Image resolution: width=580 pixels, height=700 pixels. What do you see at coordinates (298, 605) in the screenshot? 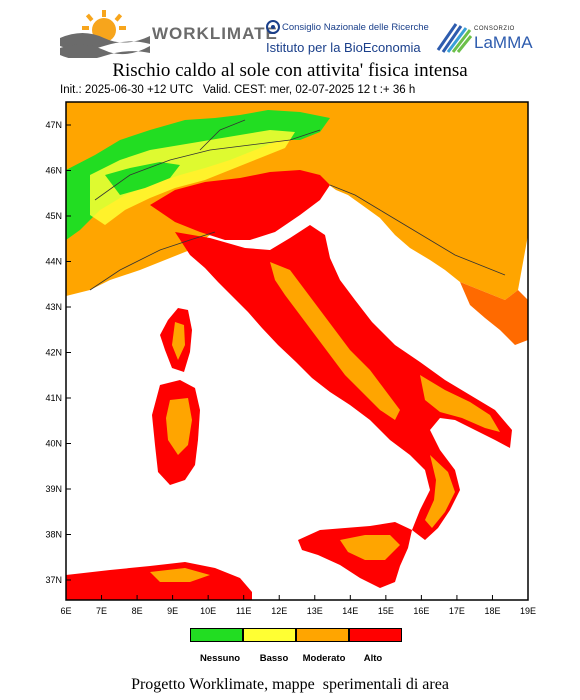
I see `lon-axis: 6E 7E 8E 9E 10E 11E 12E 13E 14E 15E 16E 17E 18E 19E` at bounding box center [298, 605].